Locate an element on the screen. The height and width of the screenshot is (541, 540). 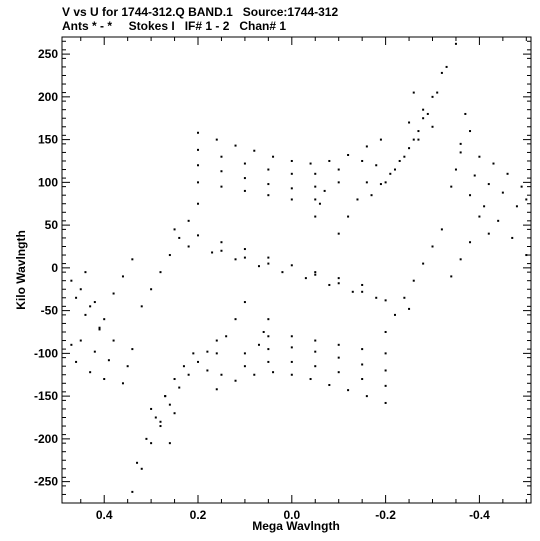
y-tick-label: -250 is located at coordinates (46, 482).